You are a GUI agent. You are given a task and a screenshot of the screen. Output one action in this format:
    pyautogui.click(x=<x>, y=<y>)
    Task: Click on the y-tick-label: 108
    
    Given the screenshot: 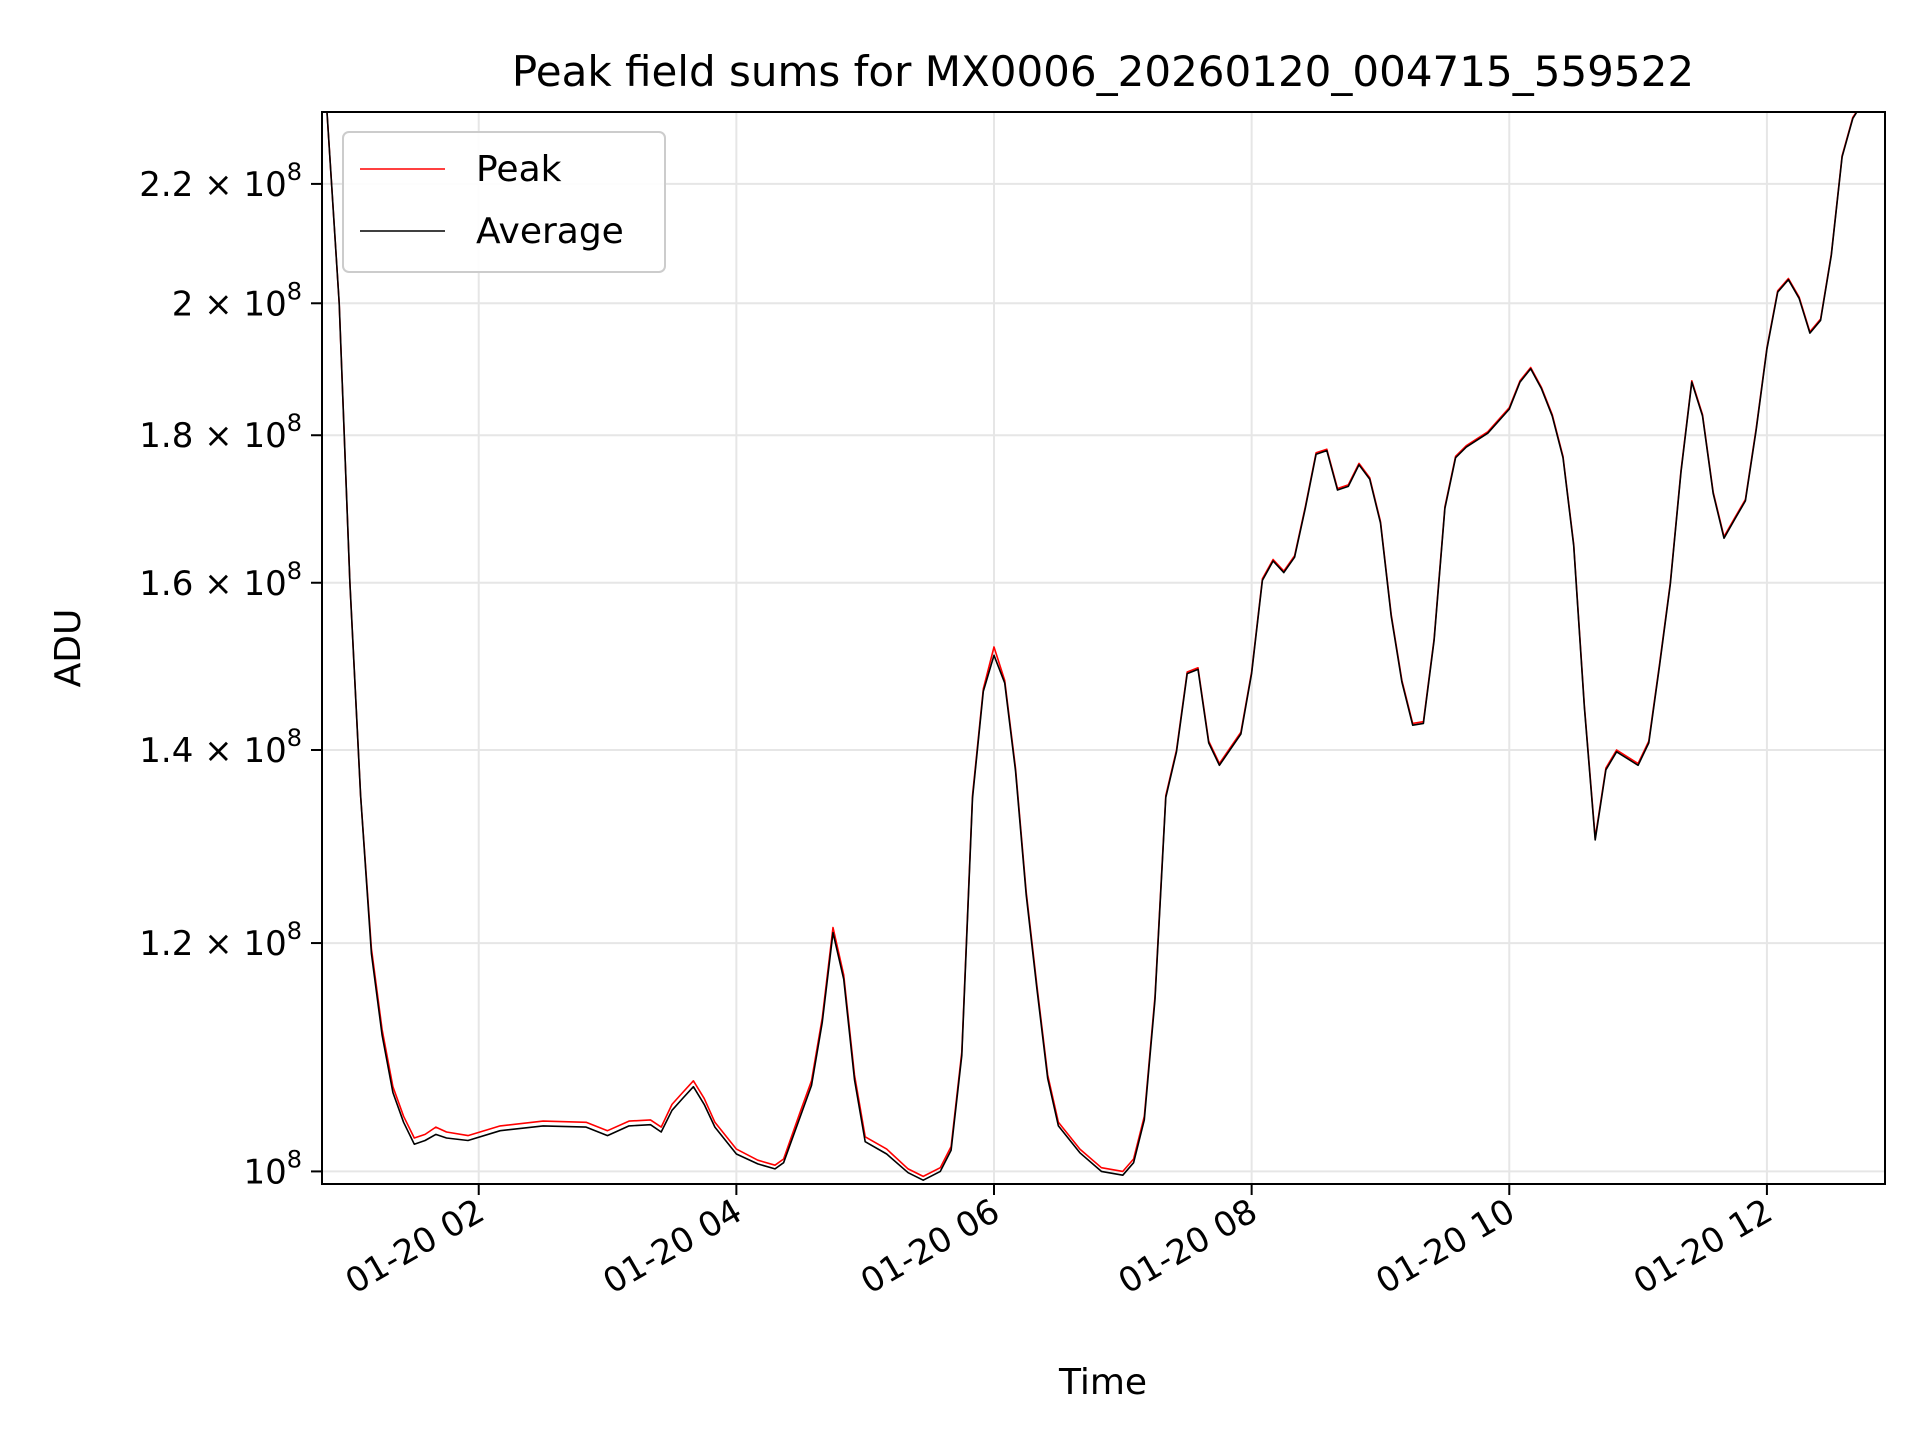 What is the action you would take?
    pyautogui.click(x=272, y=1168)
    